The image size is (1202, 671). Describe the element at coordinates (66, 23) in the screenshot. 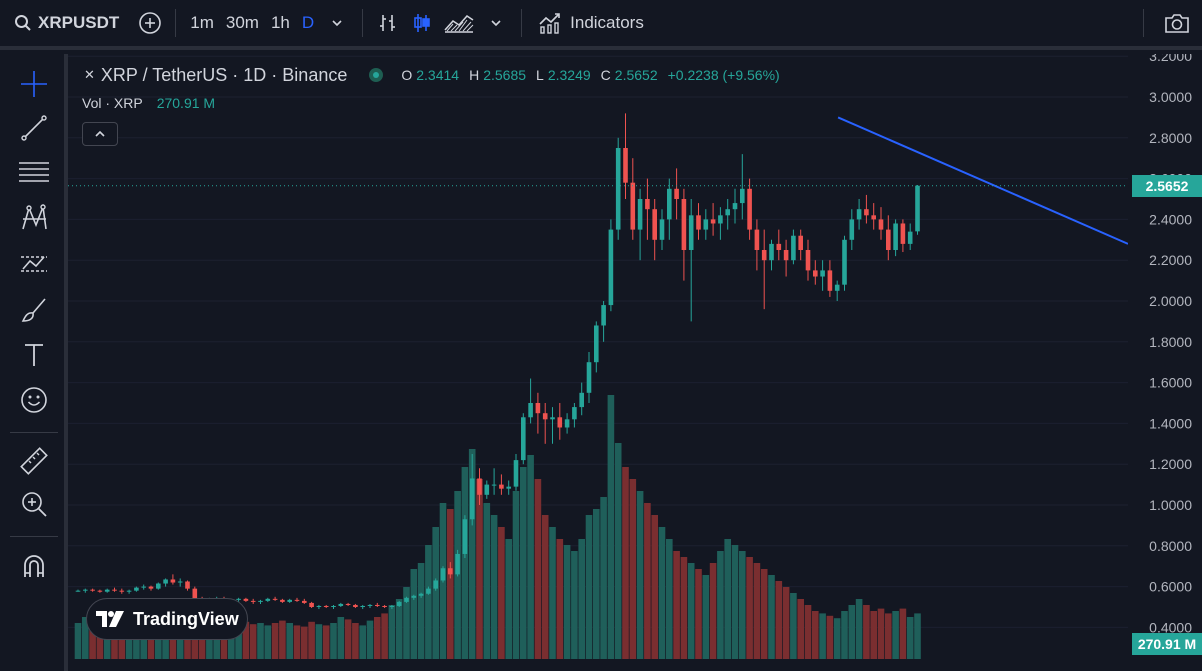

I see `symbol-search: XRPUSDT` at that location.